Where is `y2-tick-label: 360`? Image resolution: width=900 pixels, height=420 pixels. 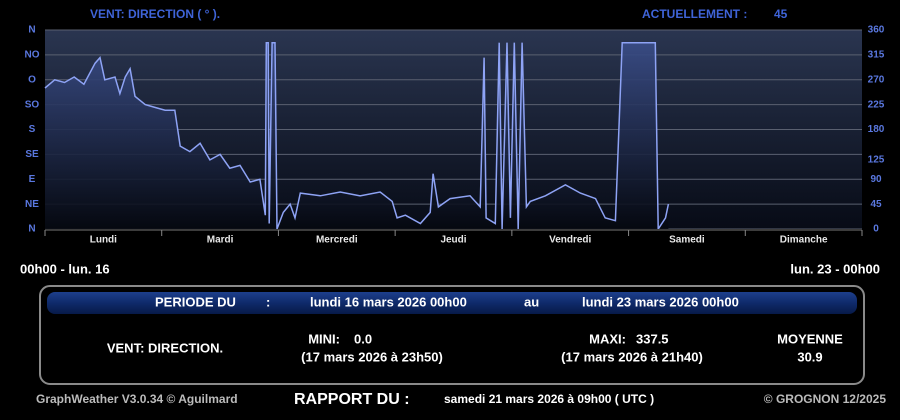 y2-tick-label: 360 is located at coordinates (876, 30).